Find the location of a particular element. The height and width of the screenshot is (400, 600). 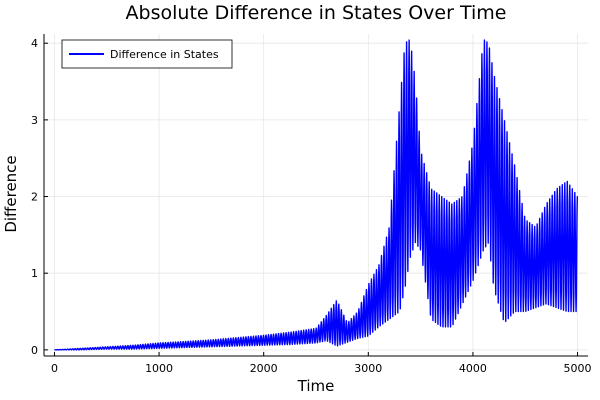

x-tick-label: 0 is located at coordinates (54, 368).